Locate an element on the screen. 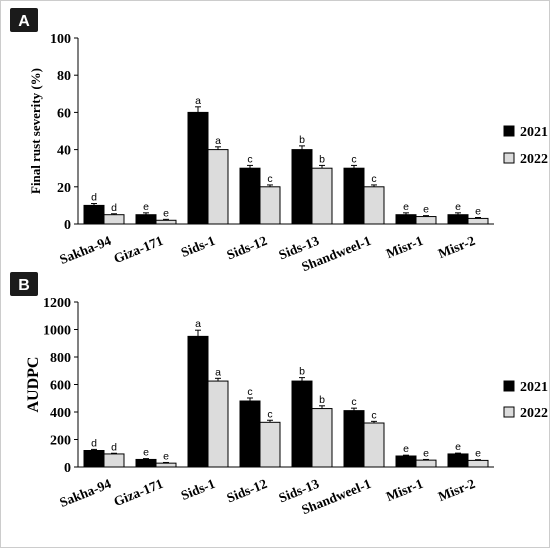 The image size is (550, 553). y-tick-label: 60 is located at coordinates (64, 113).